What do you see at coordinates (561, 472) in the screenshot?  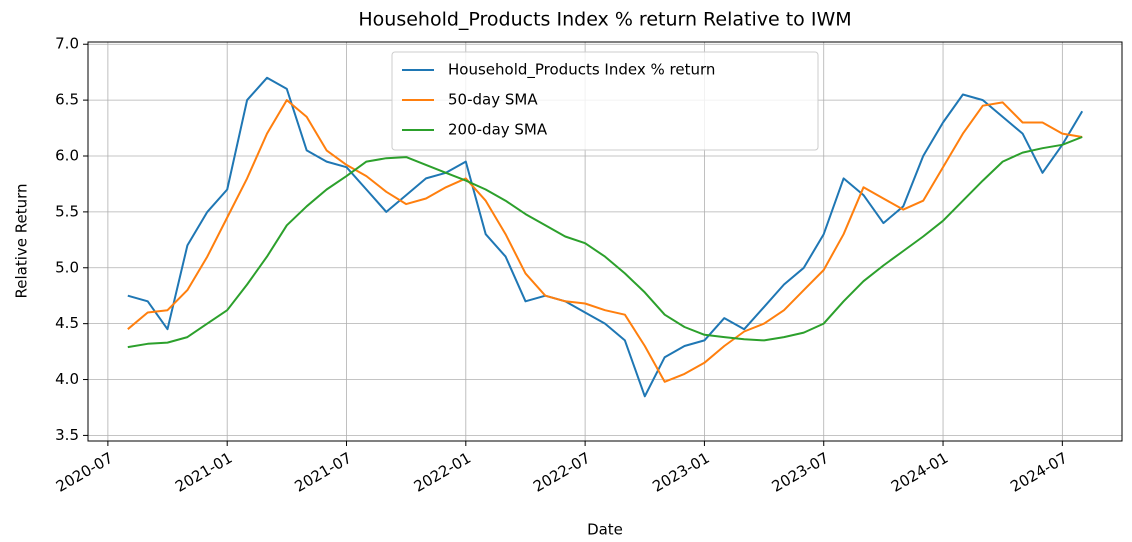 I see `x-tick-label: 2022-07` at bounding box center [561, 472].